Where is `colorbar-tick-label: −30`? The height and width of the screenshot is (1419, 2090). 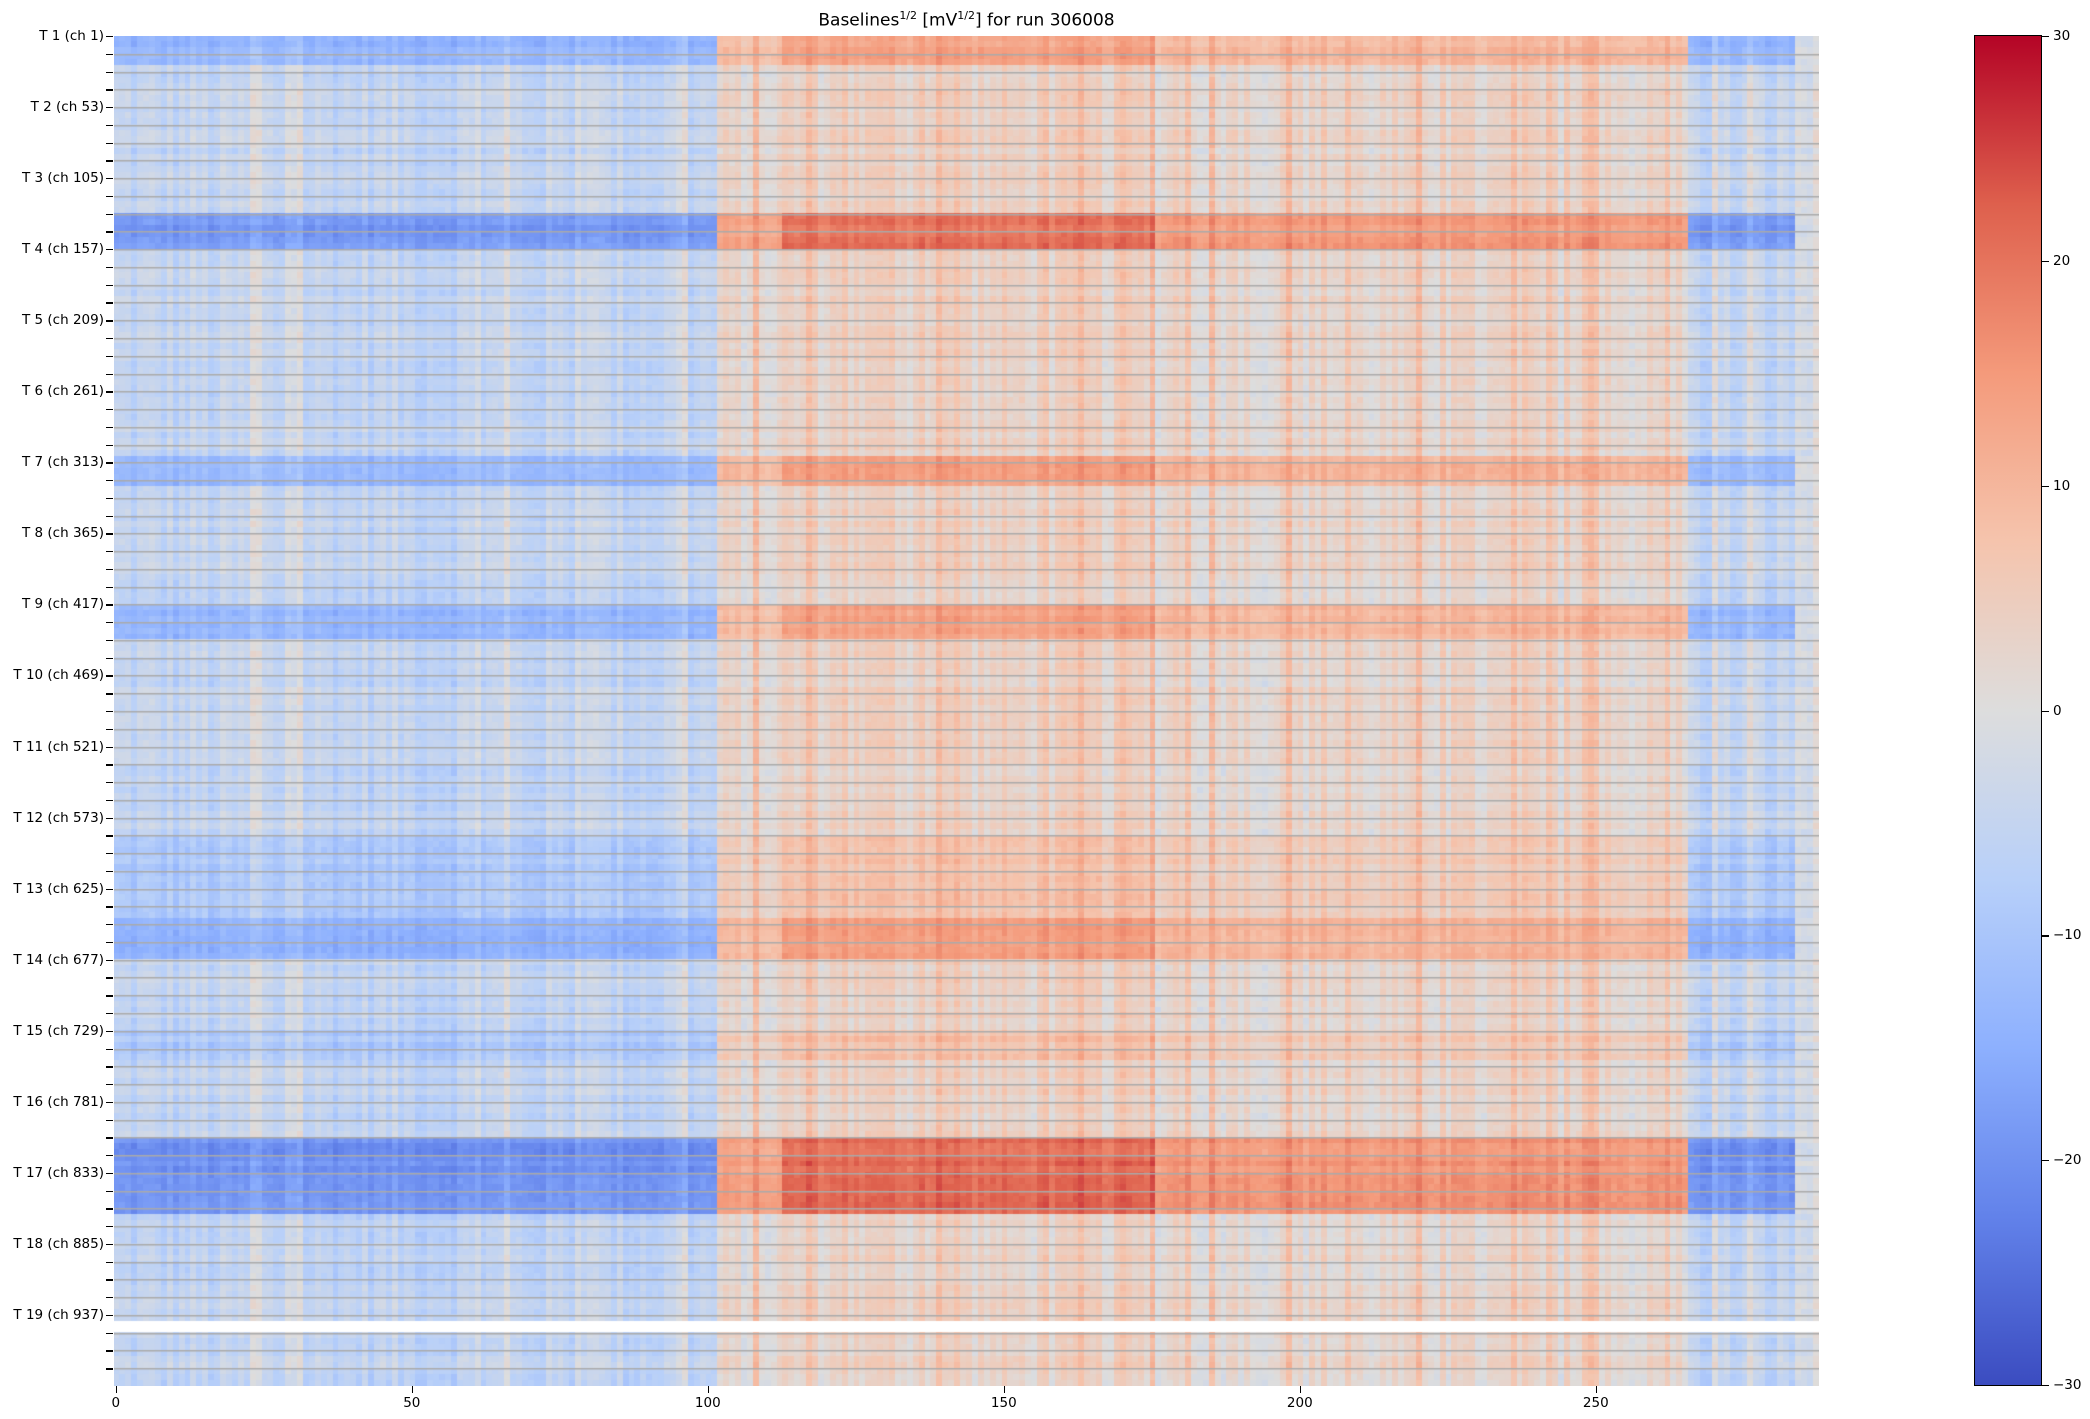
colorbar-tick-label: −30 is located at coordinates (2067, 1385).